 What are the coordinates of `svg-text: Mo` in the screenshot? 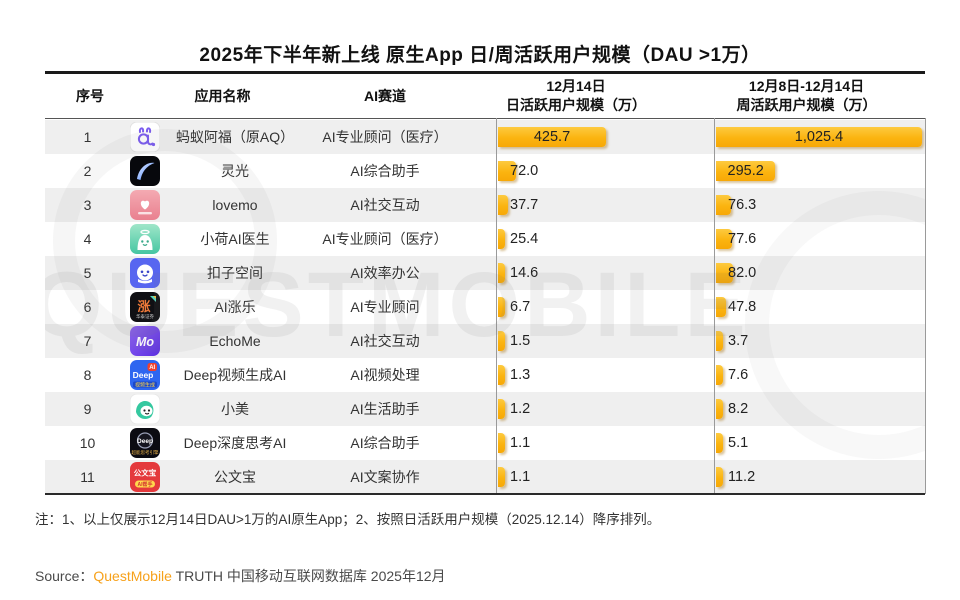 It's located at (145, 342).